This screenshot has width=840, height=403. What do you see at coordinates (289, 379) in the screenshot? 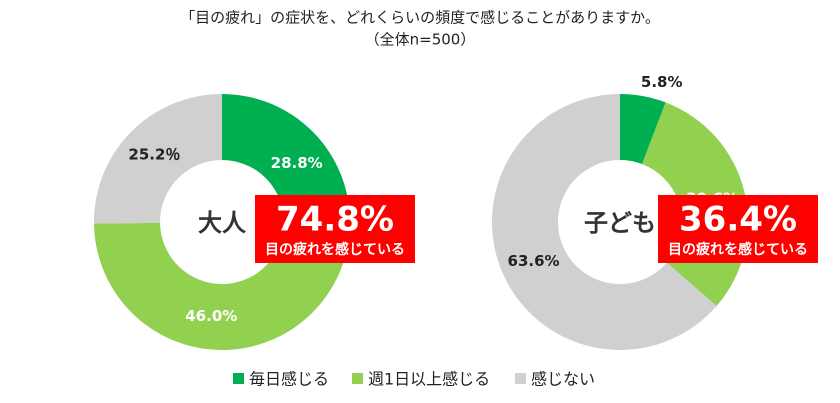
I see `legend-label: 毎日感じる` at bounding box center [289, 379].